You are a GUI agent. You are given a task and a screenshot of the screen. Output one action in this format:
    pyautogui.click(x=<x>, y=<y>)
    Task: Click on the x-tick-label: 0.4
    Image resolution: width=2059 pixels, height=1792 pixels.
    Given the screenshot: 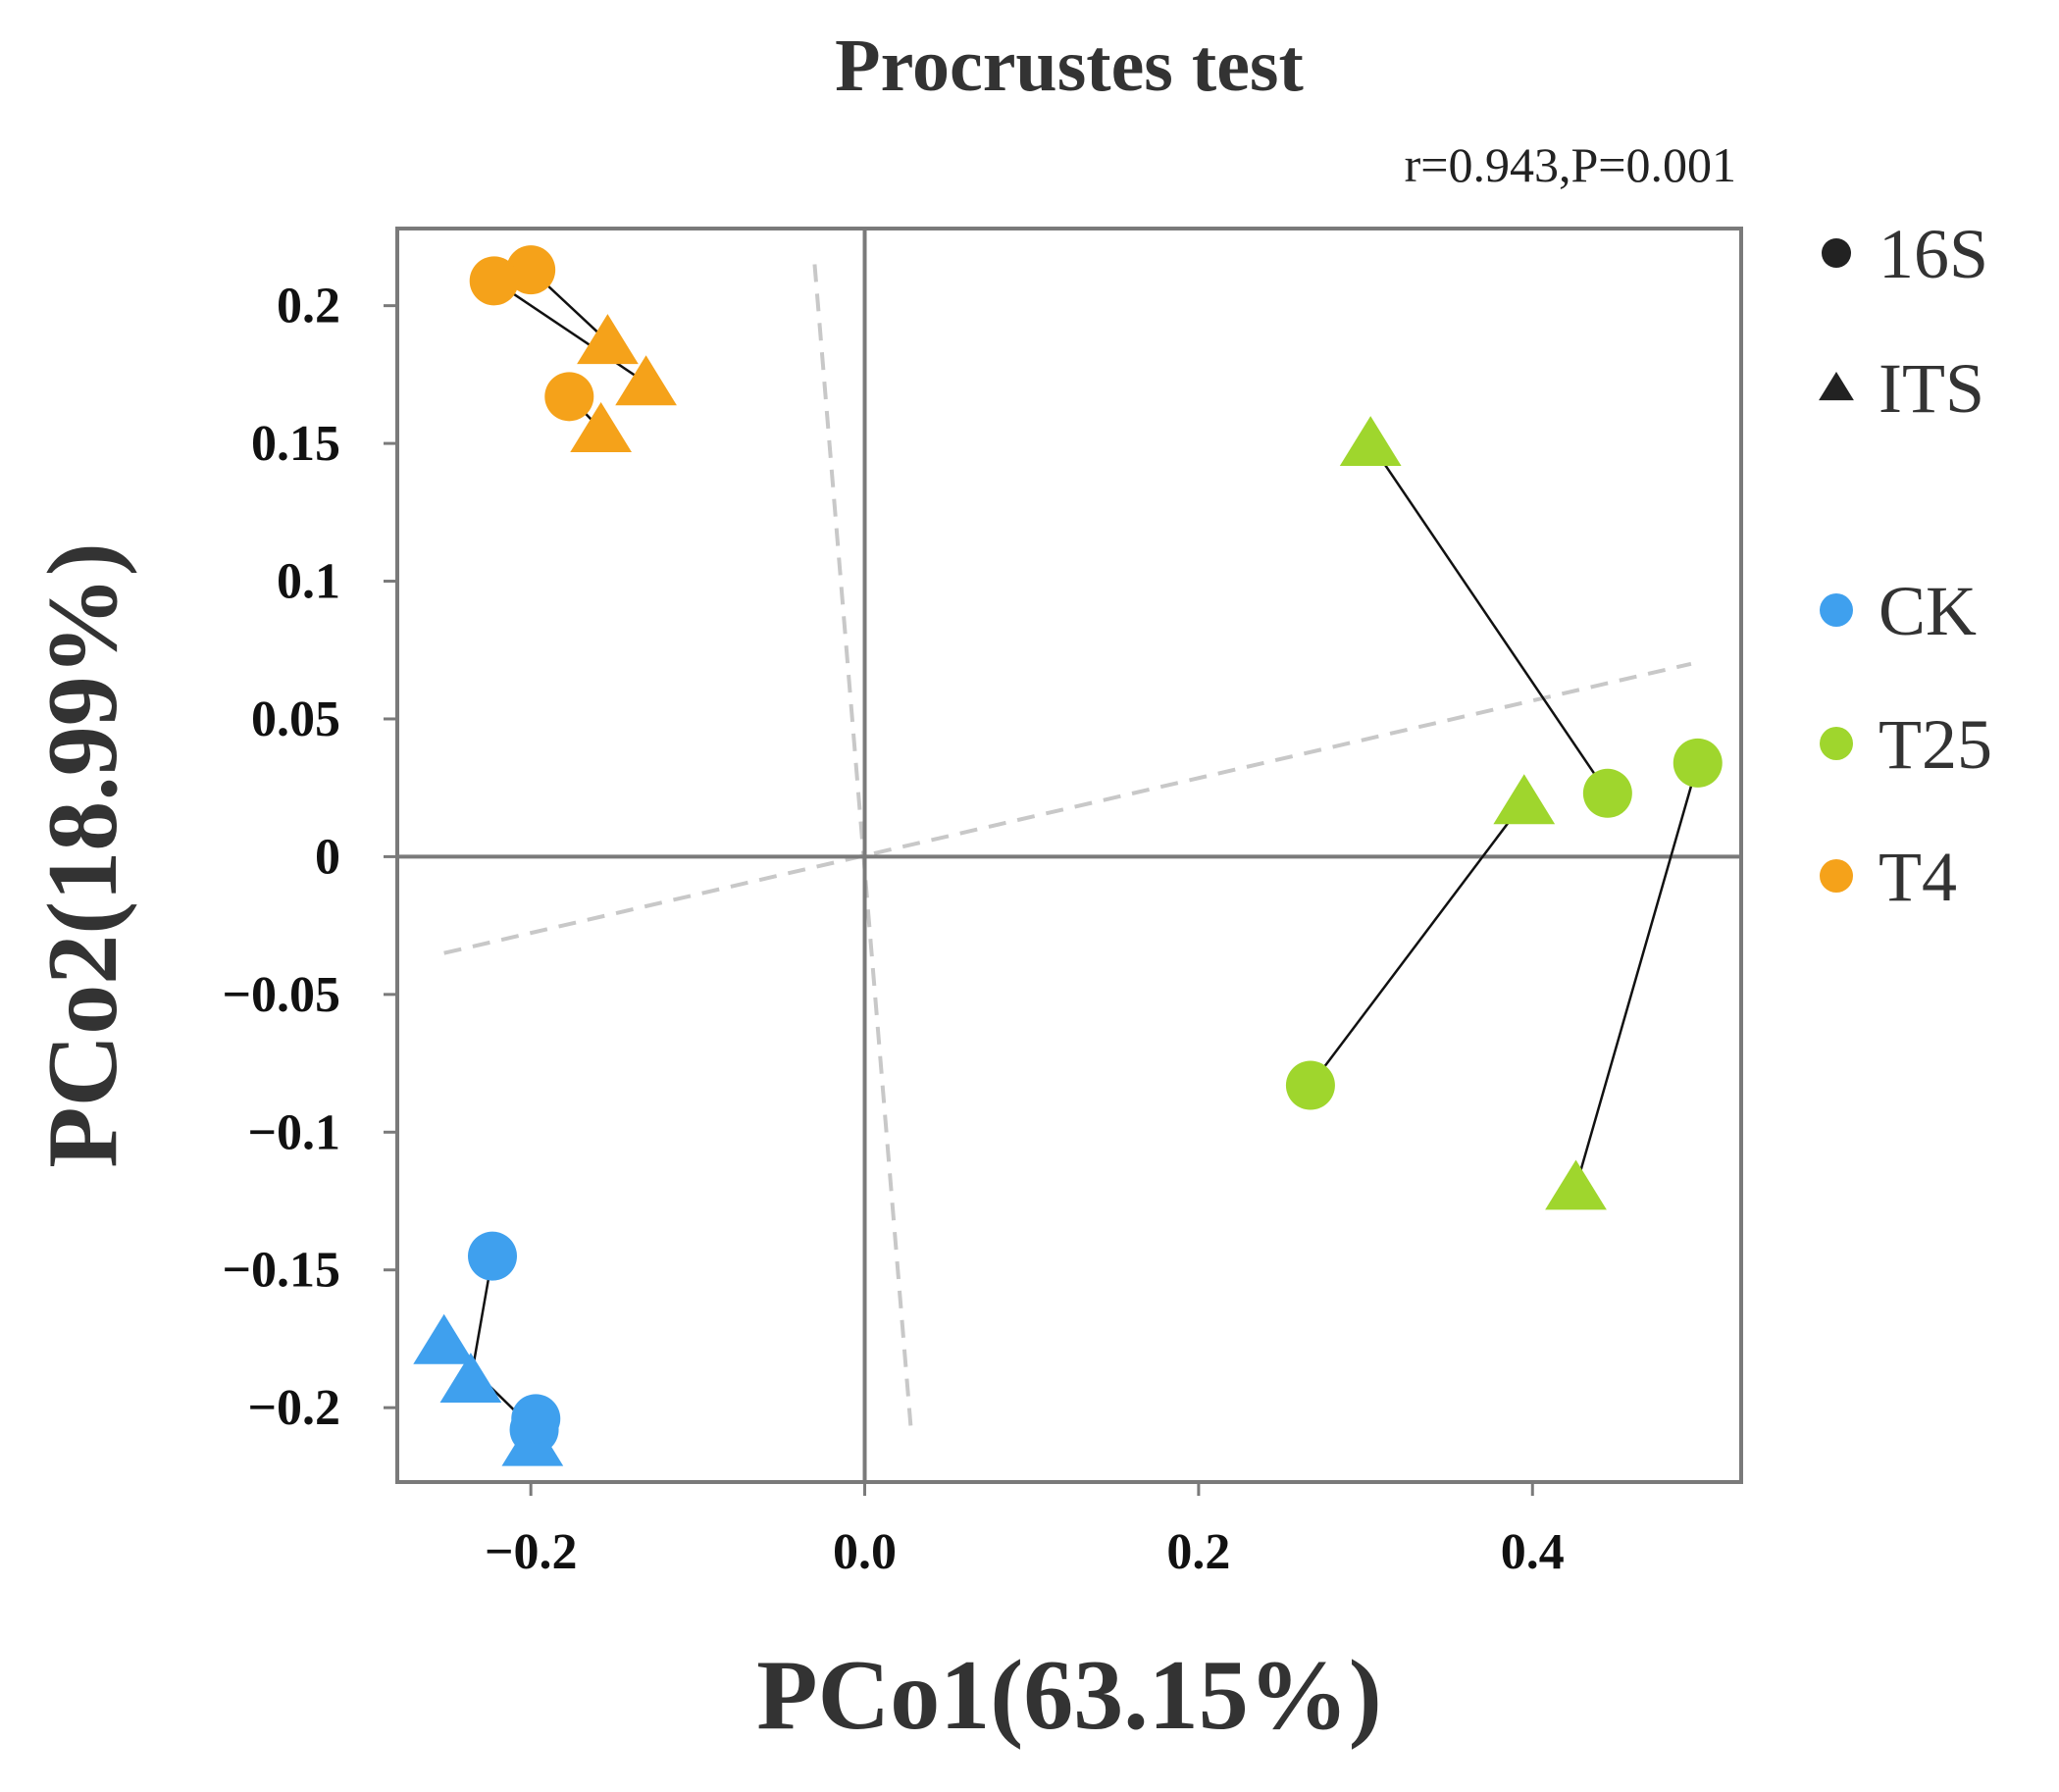 What is the action you would take?
    pyautogui.click(x=1533, y=1552)
    